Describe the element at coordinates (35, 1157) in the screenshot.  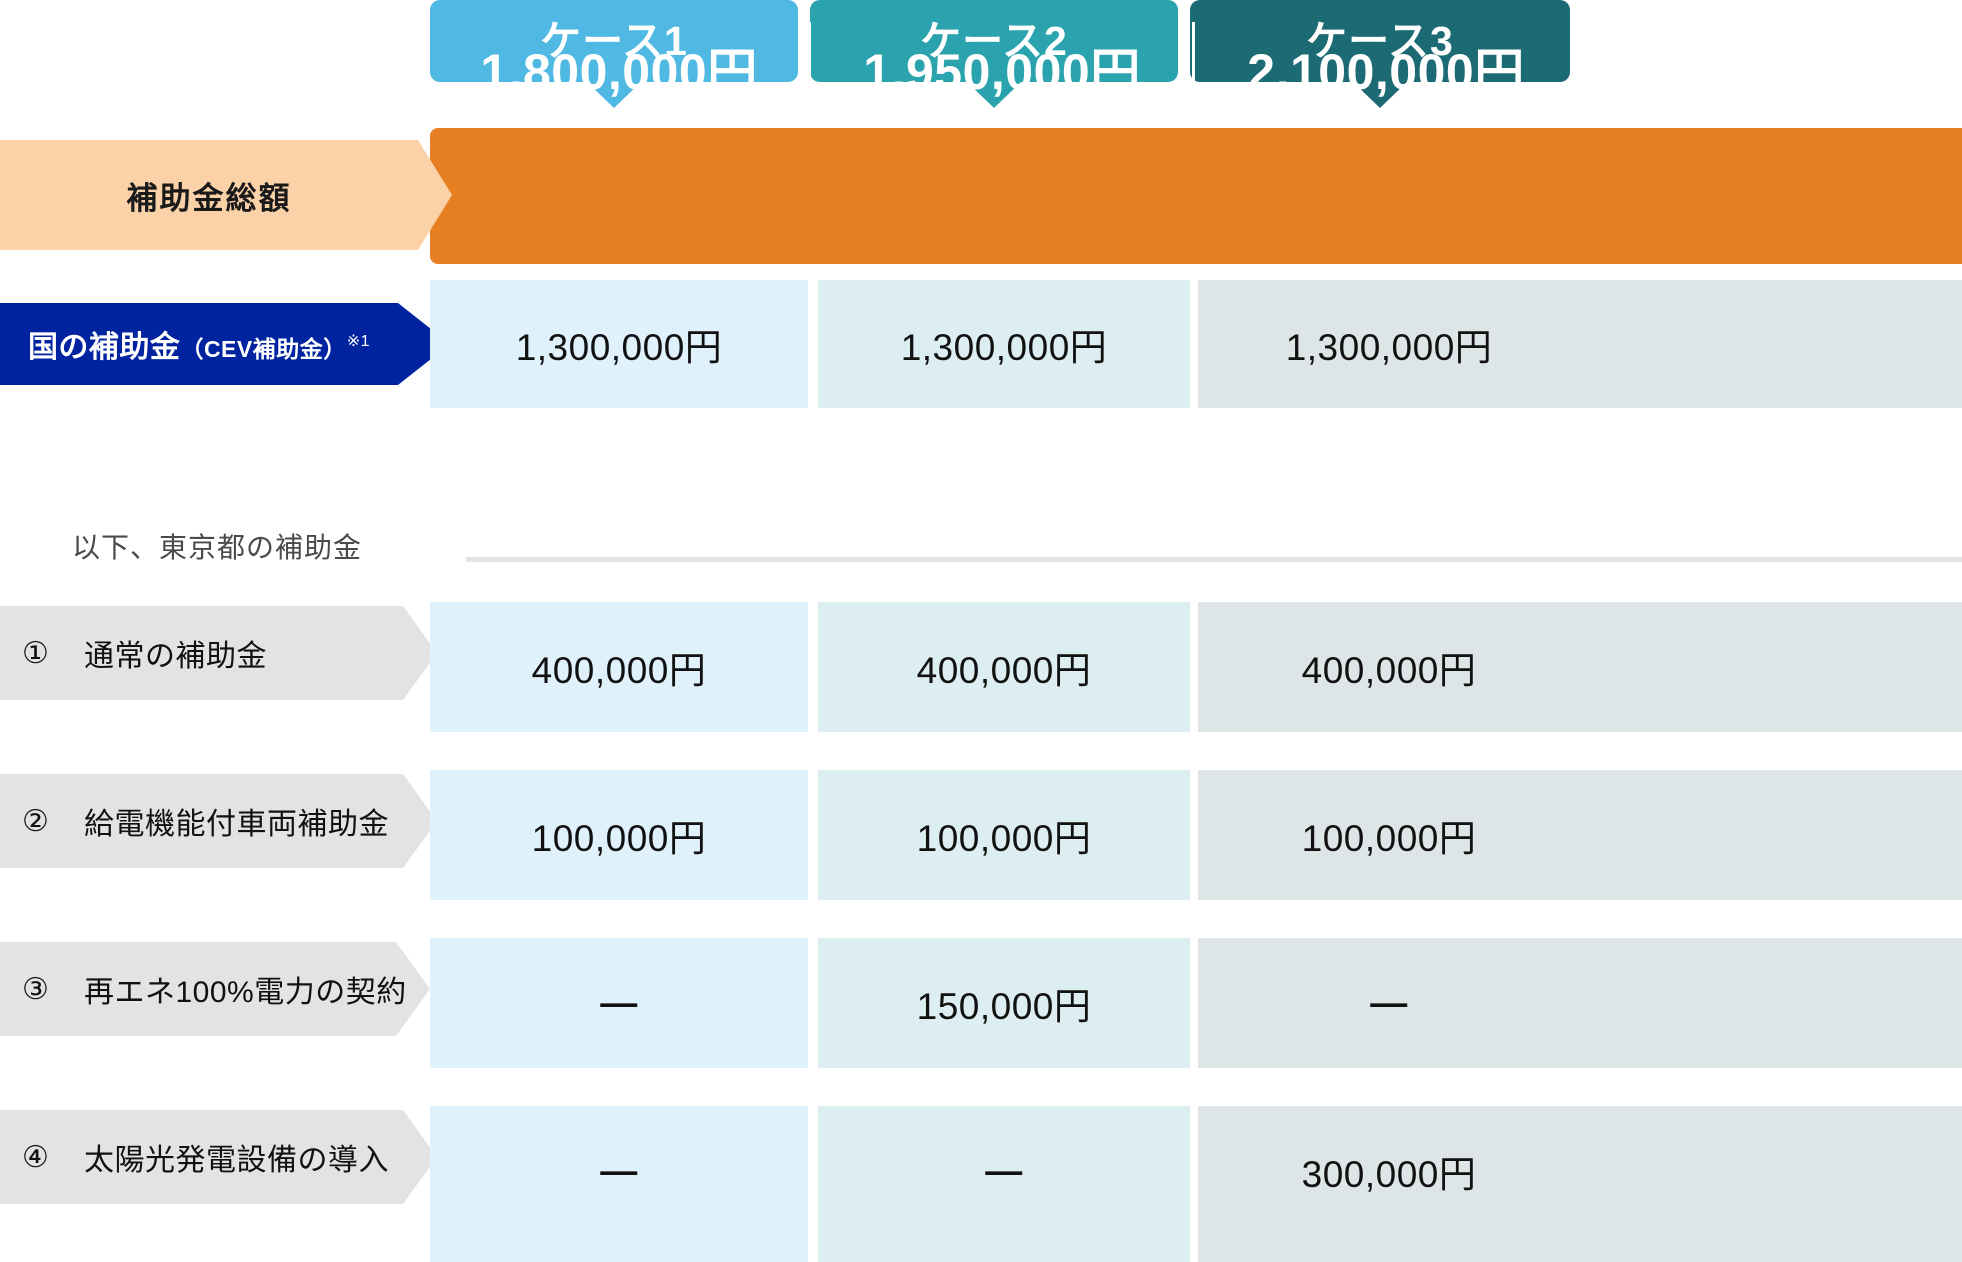
I see `item-number-4: ④` at that location.